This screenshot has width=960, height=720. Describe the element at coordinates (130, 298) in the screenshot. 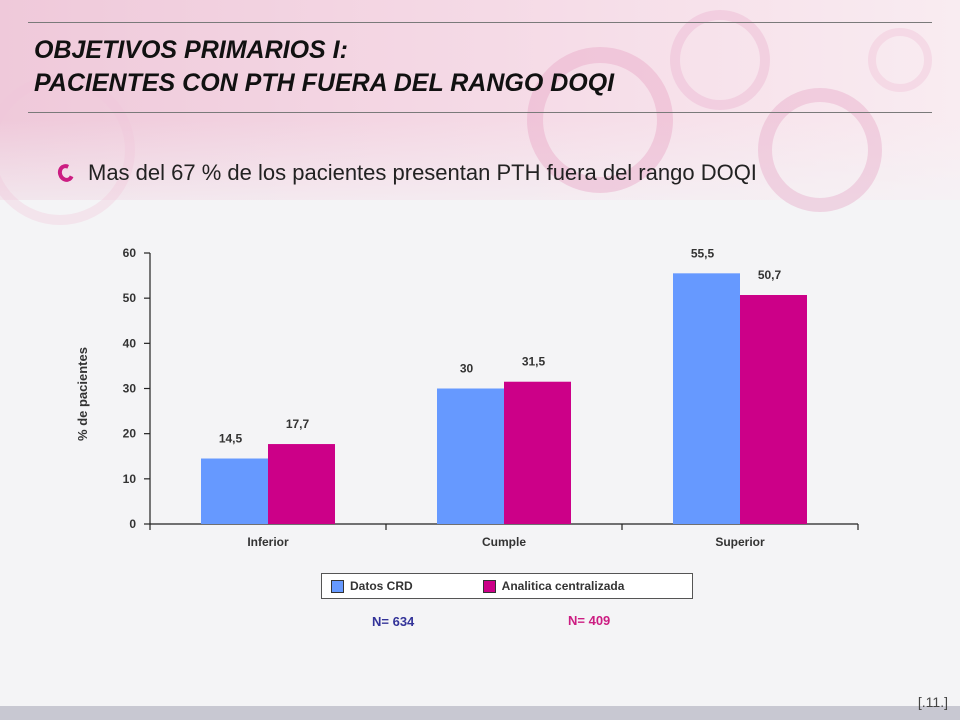

I see `y-tick-label-5: 50` at that location.